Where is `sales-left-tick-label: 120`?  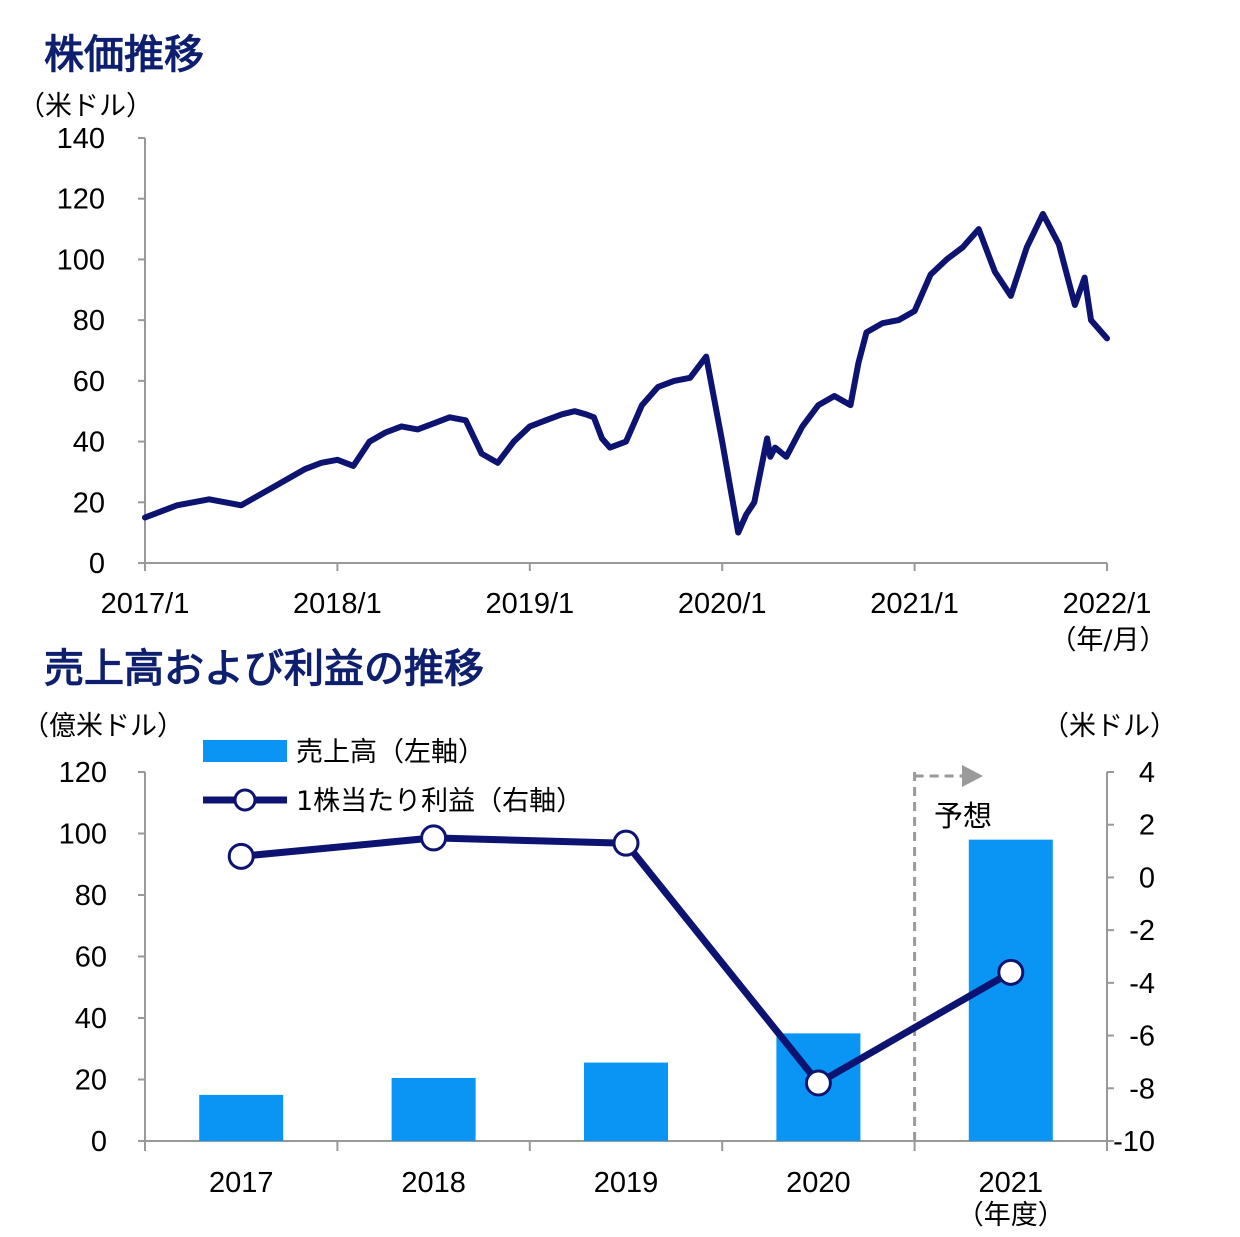
sales-left-tick-label: 120 is located at coordinates (83, 773).